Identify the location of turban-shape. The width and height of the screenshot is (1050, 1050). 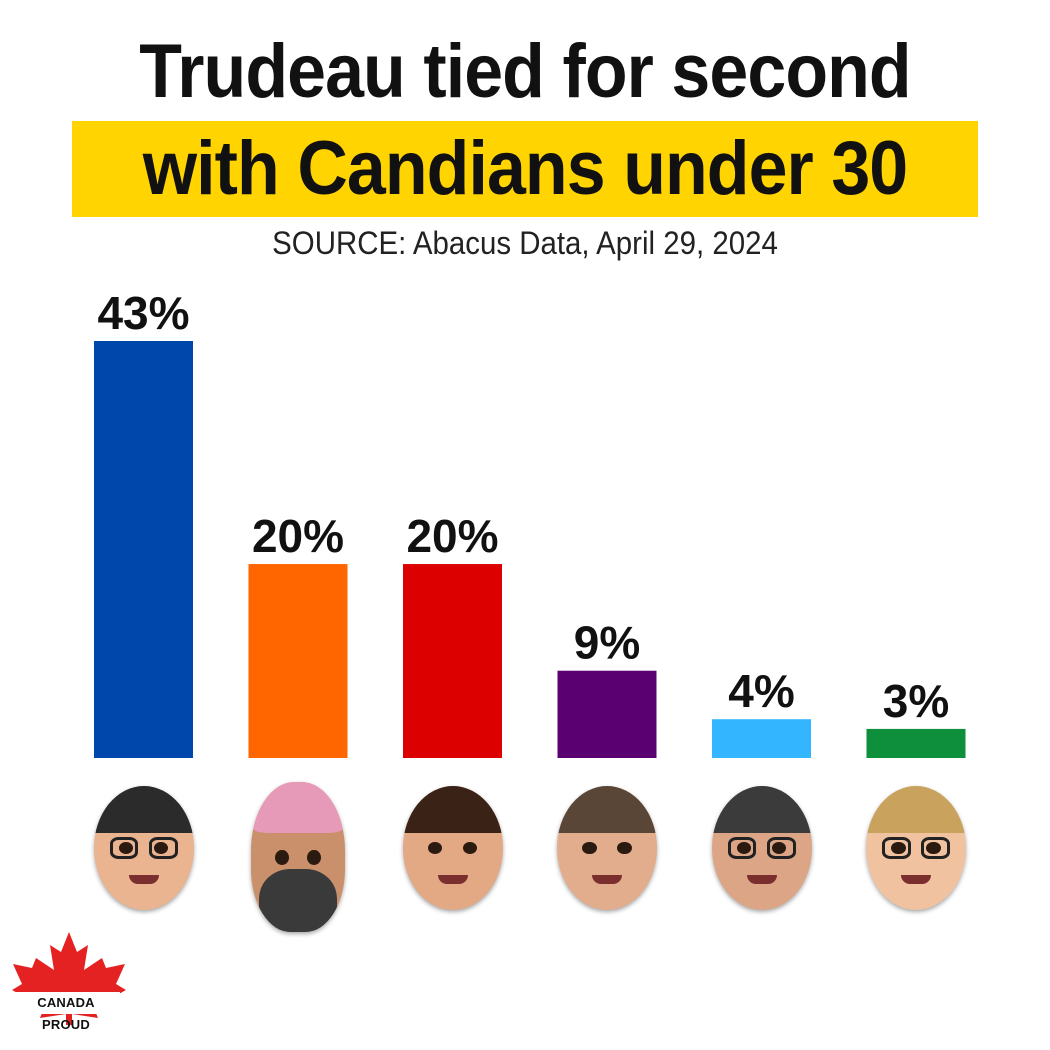
(298, 807).